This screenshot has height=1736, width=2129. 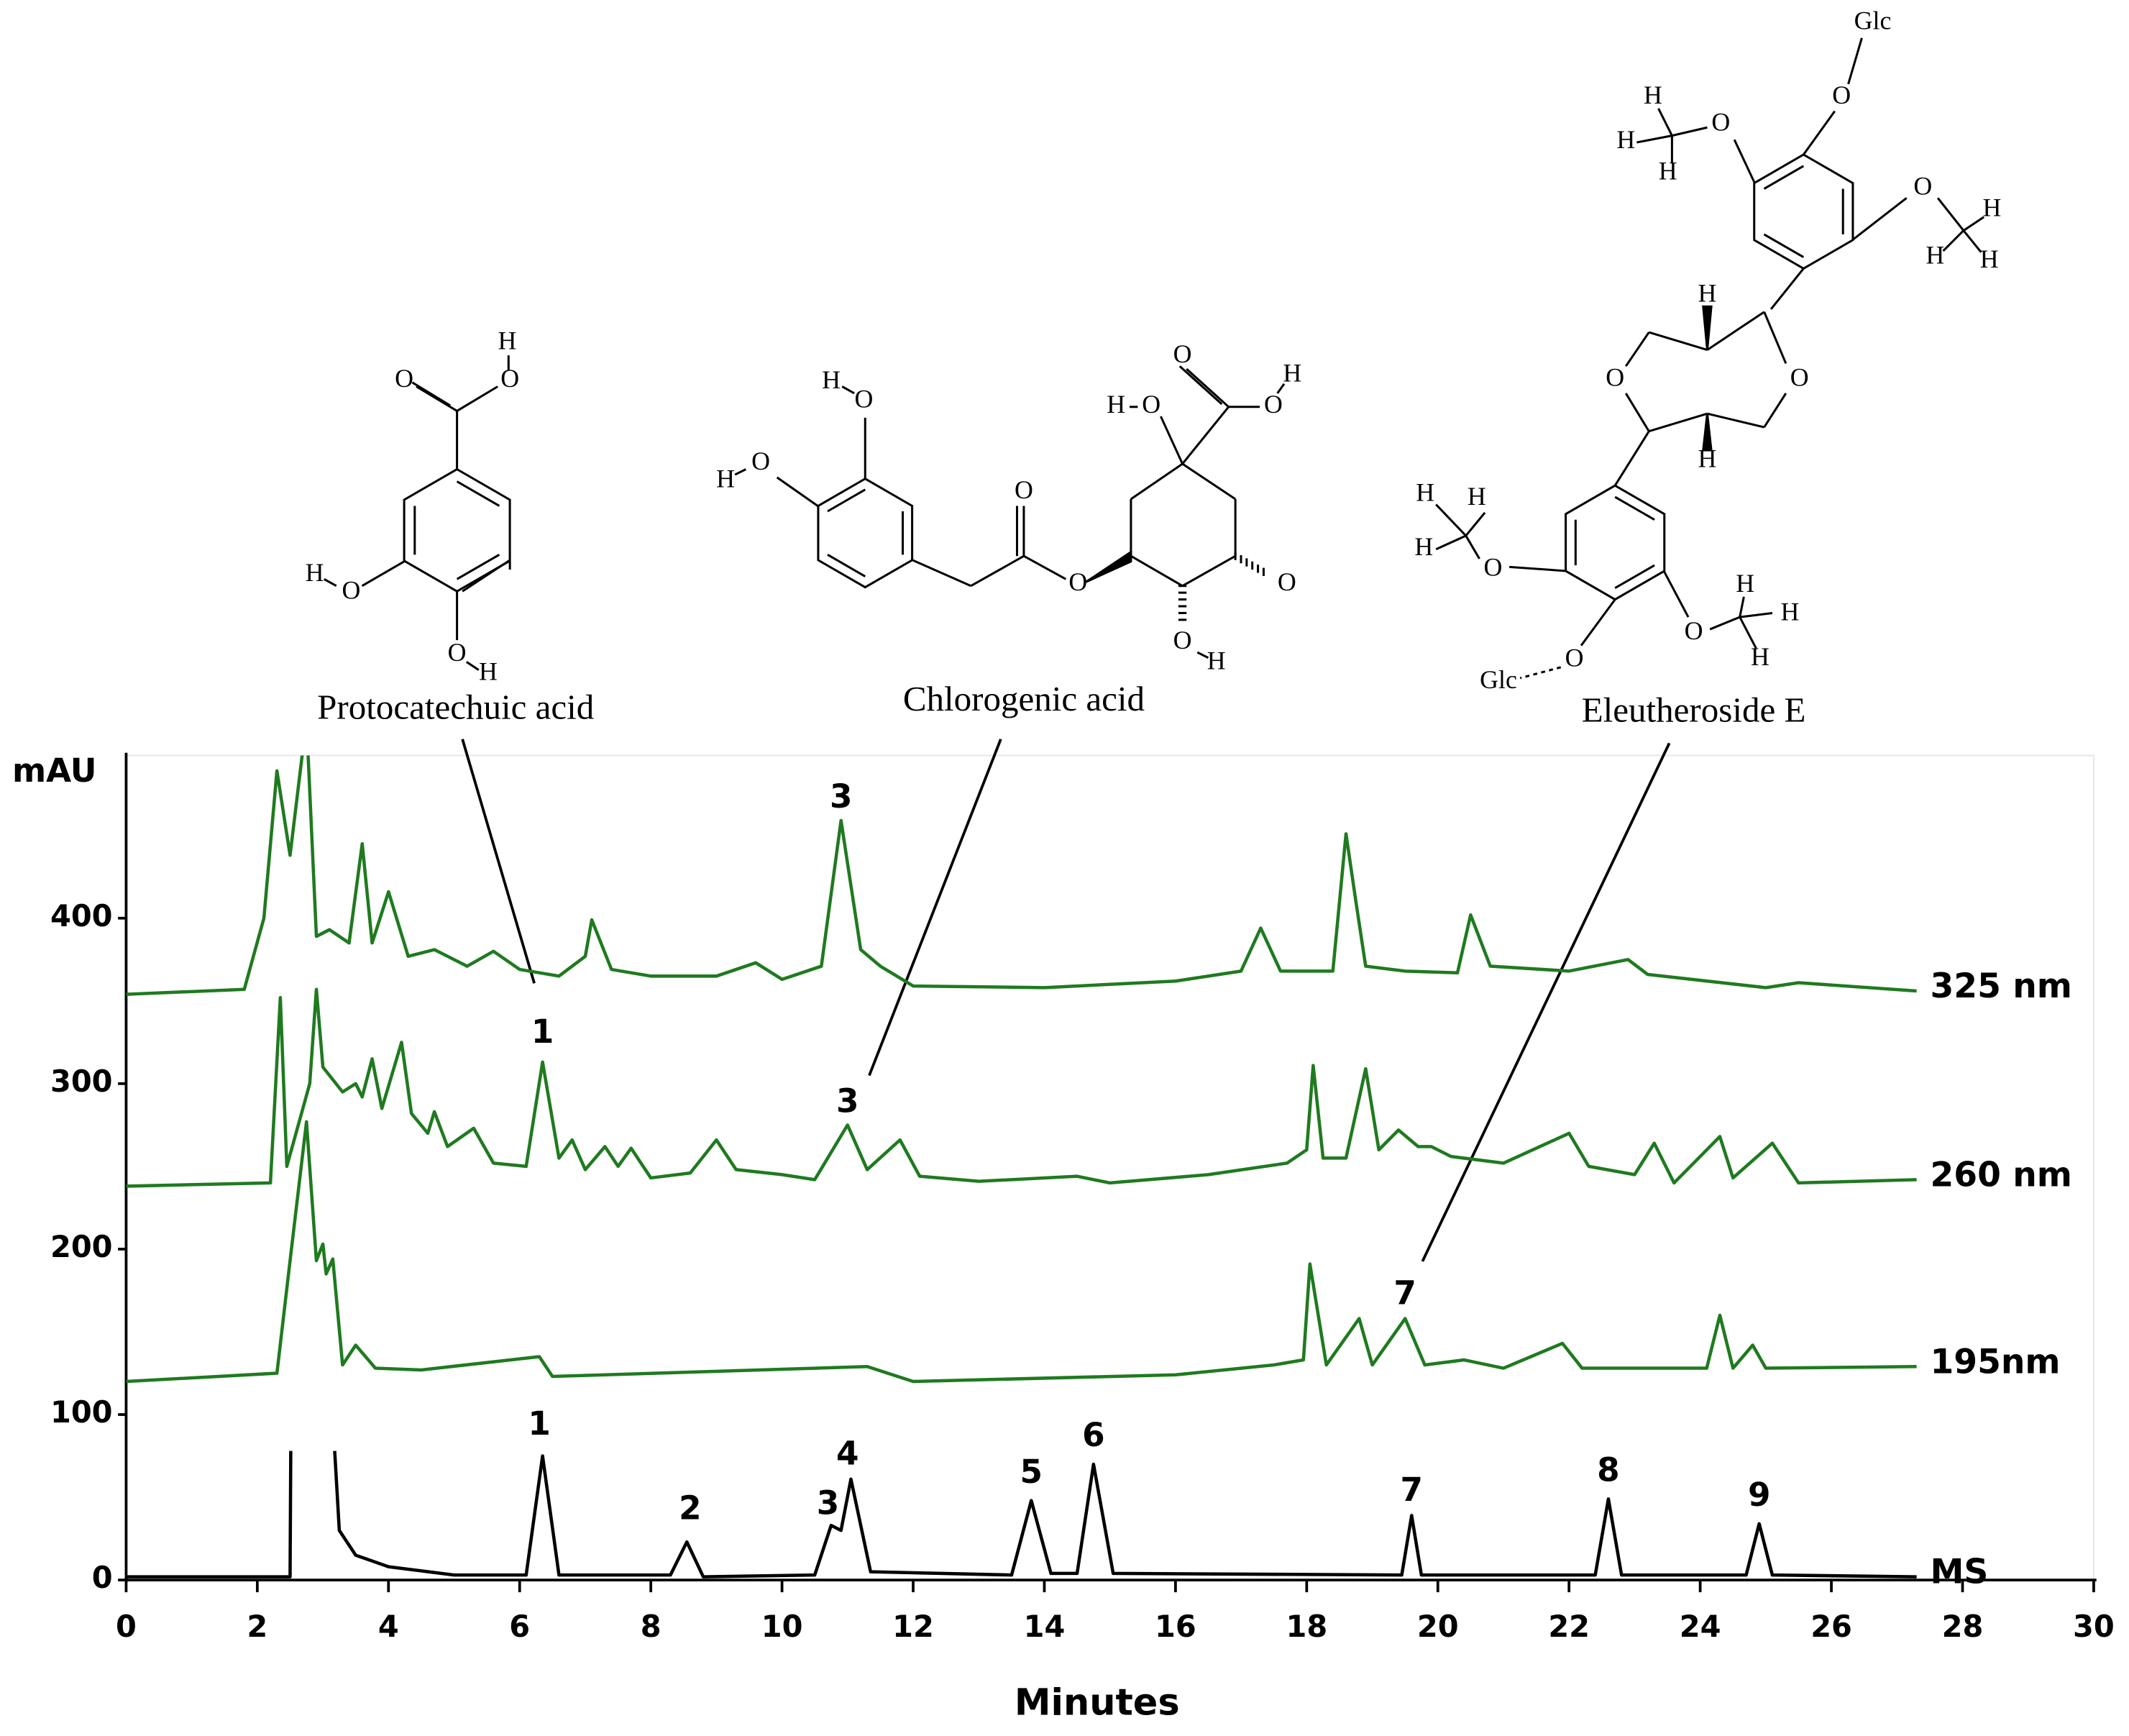 What do you see at coordinates (2001, 1175) in the screenshot?
I see `series-label: 260 nm` at bounding box center [2001, 1175].